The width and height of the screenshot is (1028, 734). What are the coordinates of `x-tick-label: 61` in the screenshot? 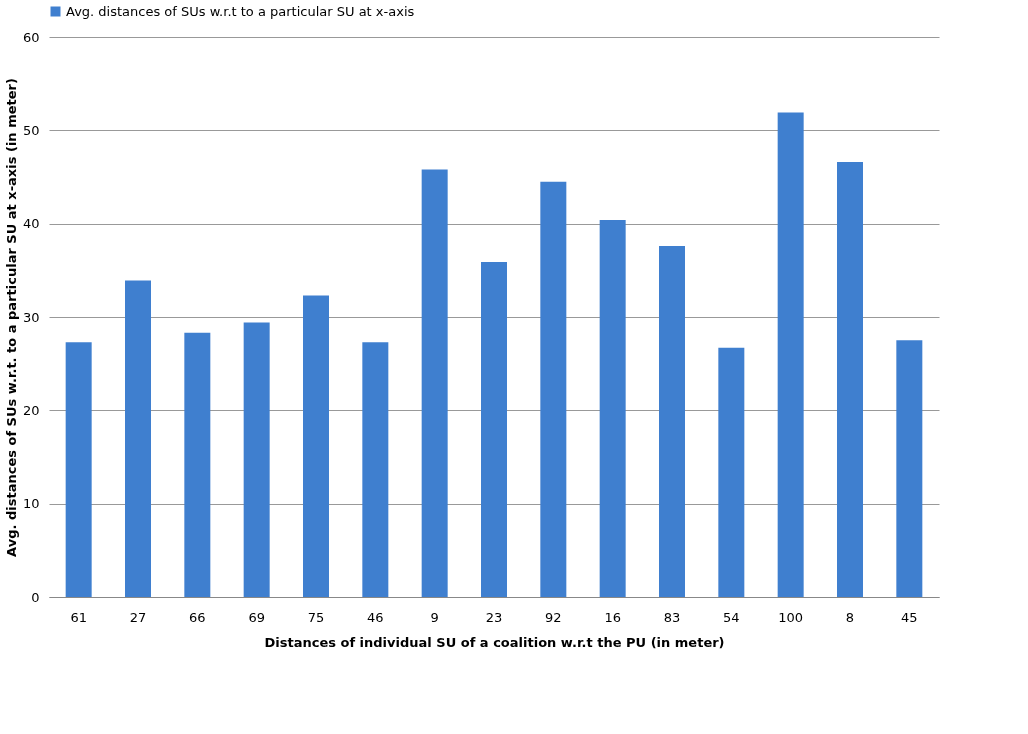 It's located at (78, 617).